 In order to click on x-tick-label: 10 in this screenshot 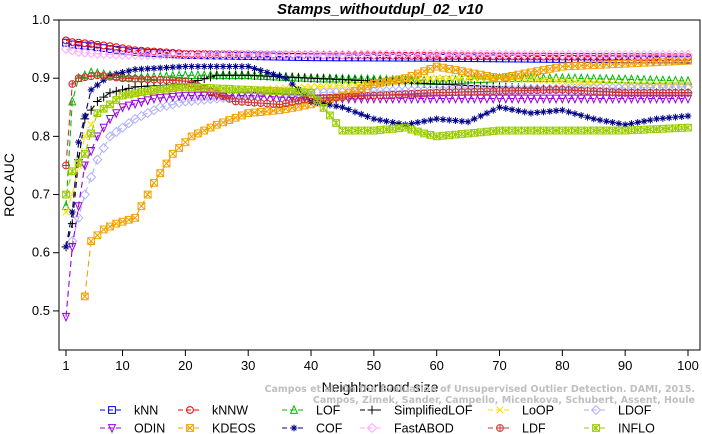, I will do `click(122, 365)`.